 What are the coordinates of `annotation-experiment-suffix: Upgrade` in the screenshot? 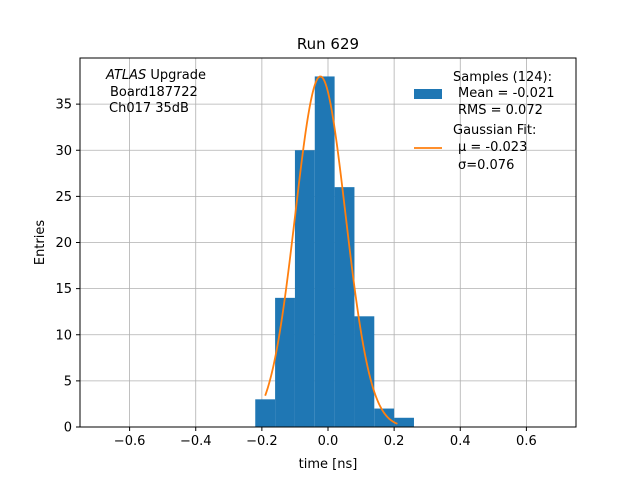 It's located at (176, 75).